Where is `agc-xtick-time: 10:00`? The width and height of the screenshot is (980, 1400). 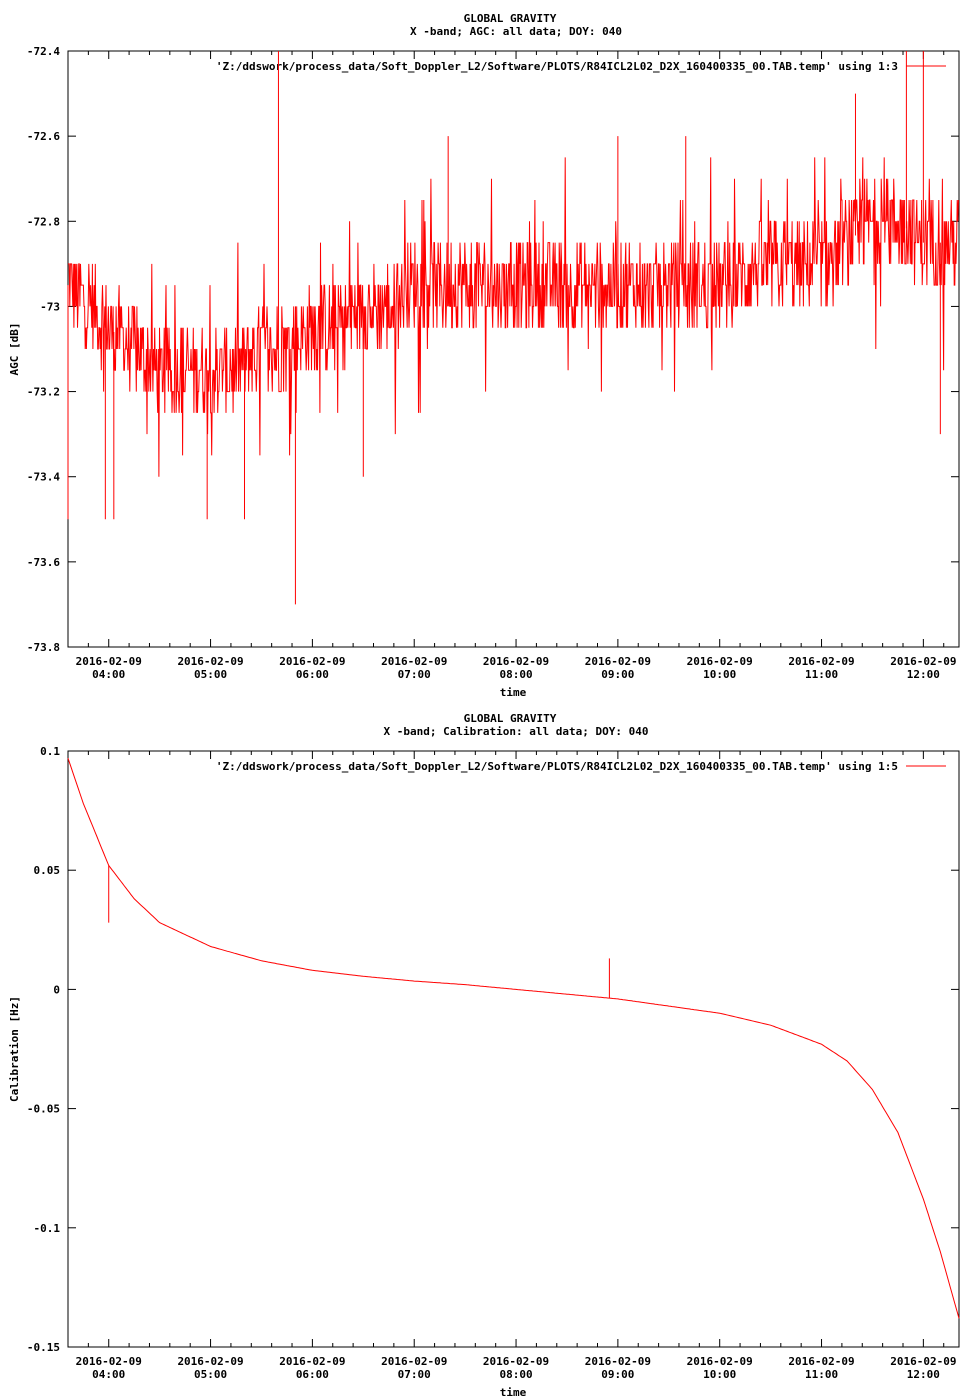
agc-xtick-time: 10:00 is located at coordinates (719, 674).